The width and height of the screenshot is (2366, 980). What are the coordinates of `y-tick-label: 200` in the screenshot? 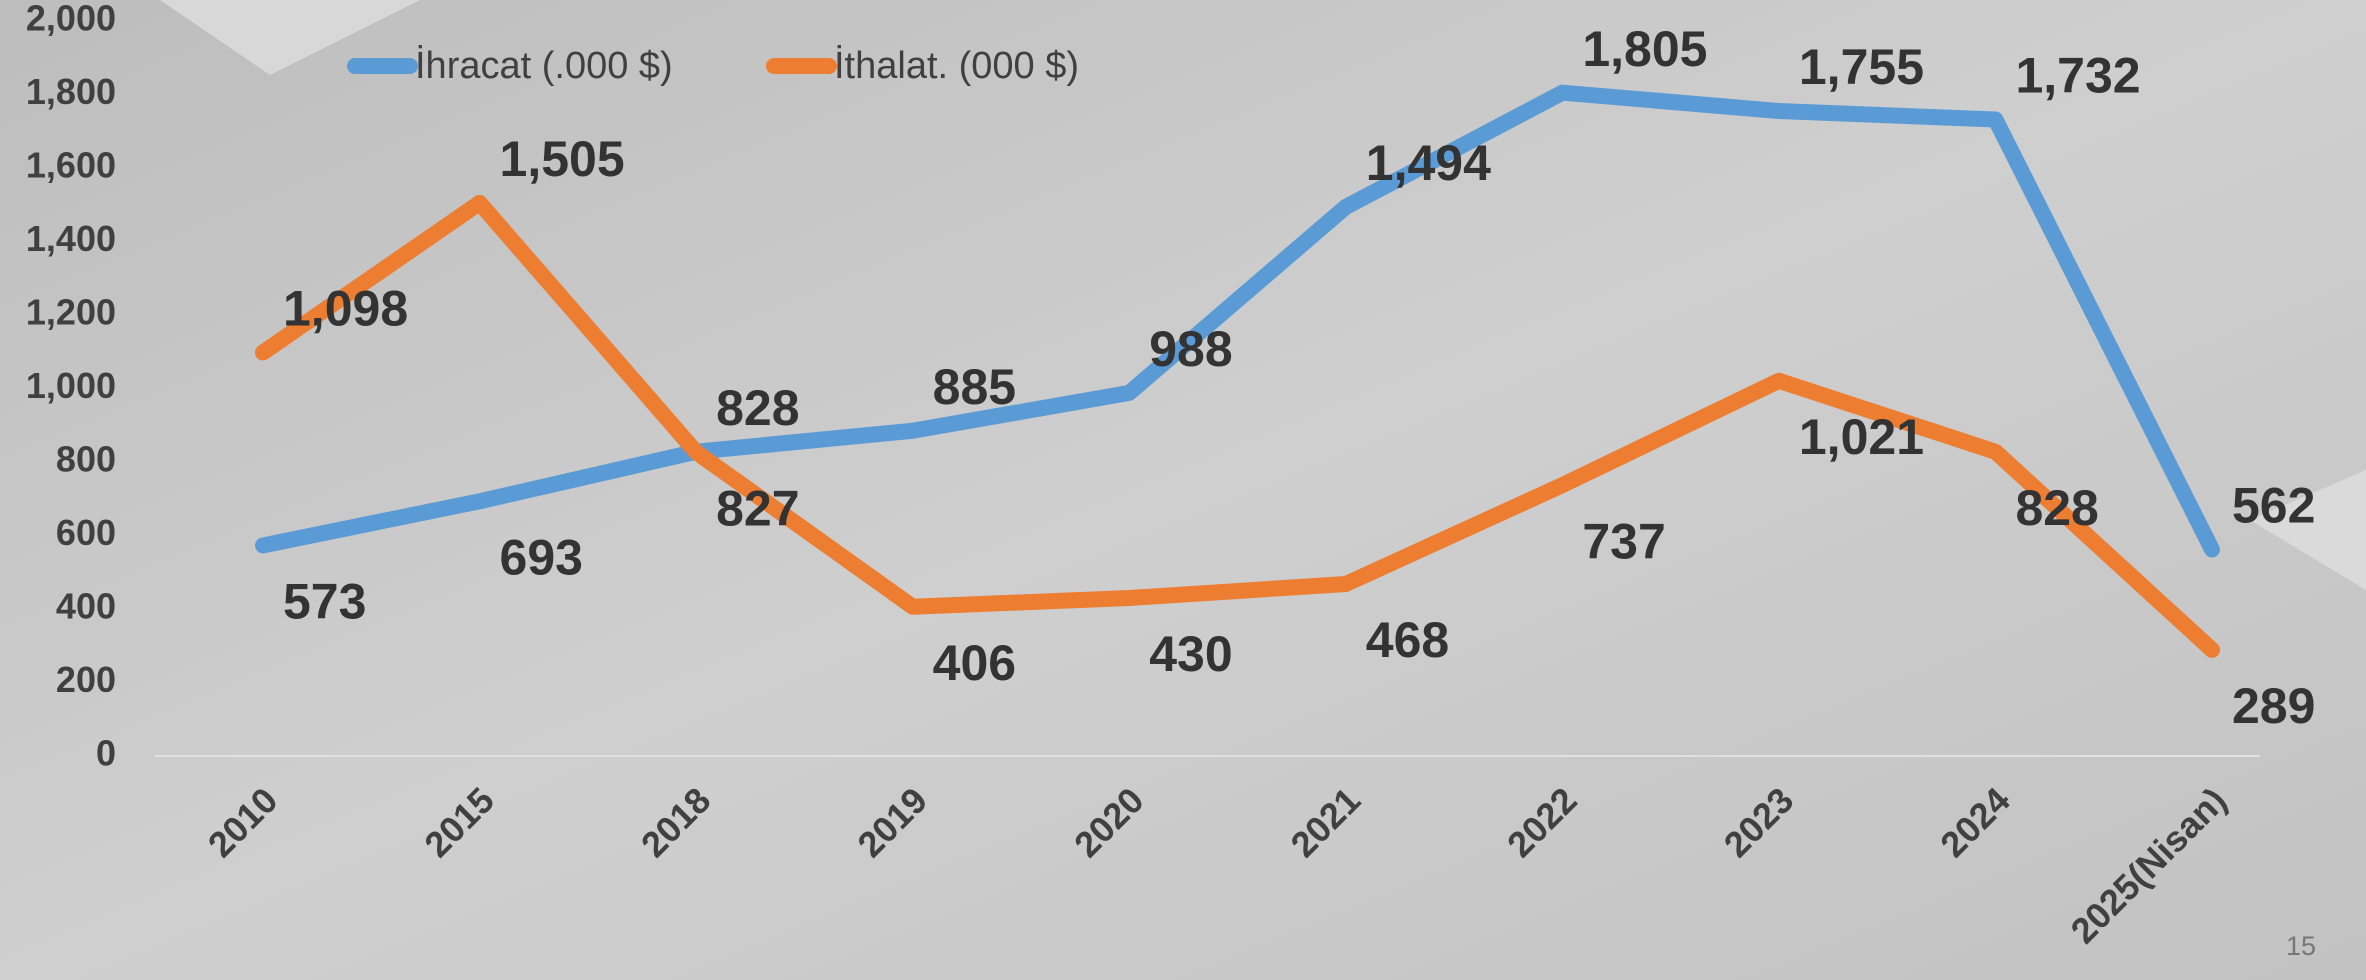 It's located at (86, 679).